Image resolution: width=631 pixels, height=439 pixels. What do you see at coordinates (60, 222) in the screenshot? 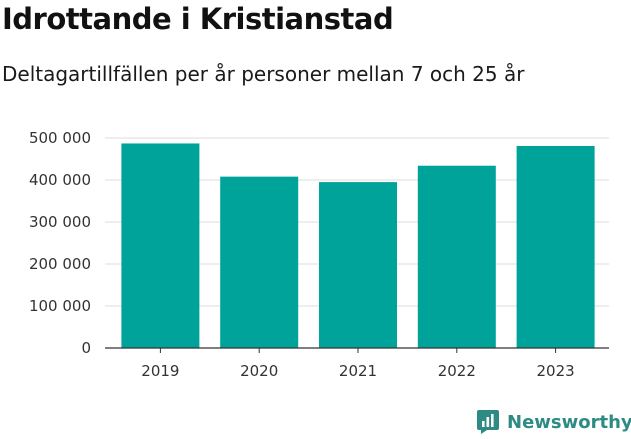
I see `y-tick-label: 300 000` at bounding box center [60, 222].